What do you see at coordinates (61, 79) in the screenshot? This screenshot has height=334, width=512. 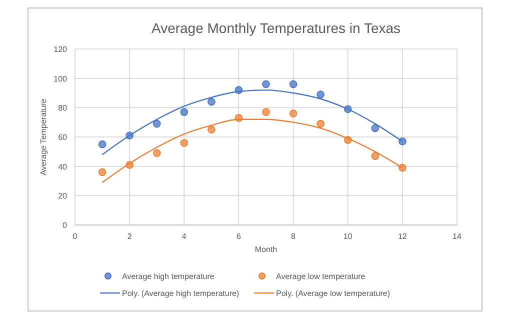 I see `y-tick-label: 100` at bounding box center [61, 79].